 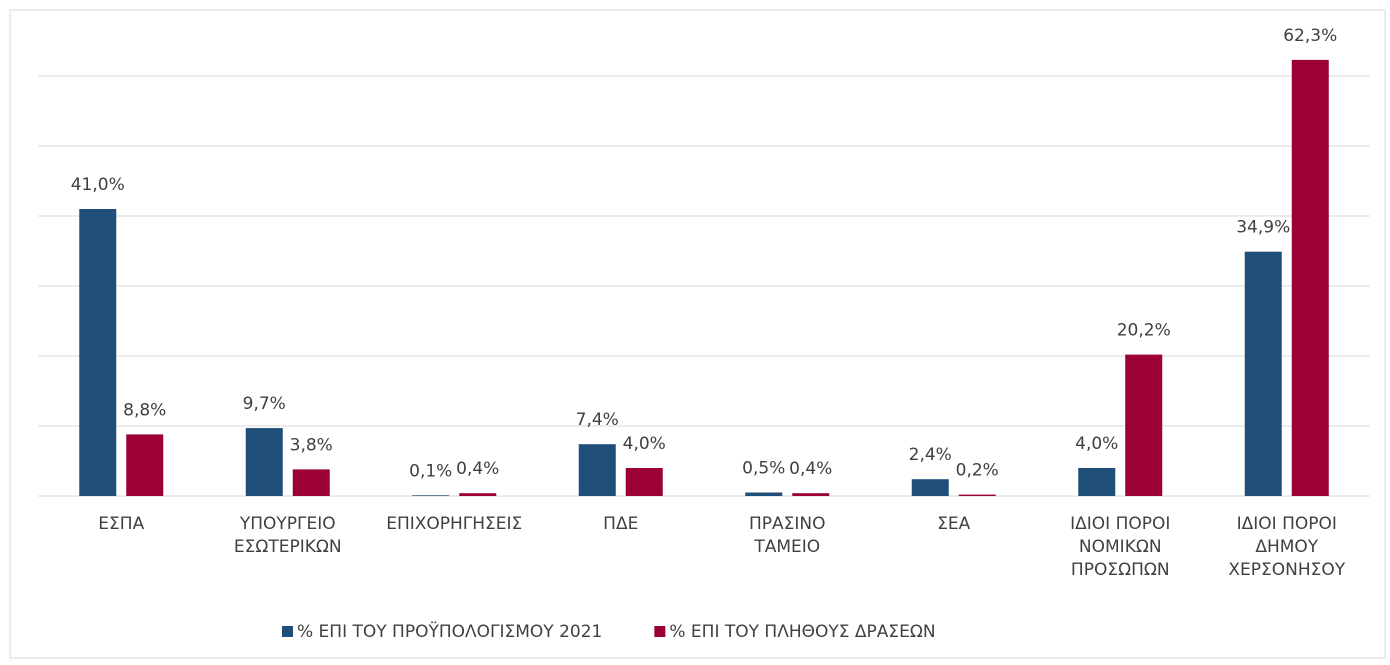 I want to click on x-tick-label: ΕΣΩΤΕΡΙΚΩΝ, so click(x=288, y=547).